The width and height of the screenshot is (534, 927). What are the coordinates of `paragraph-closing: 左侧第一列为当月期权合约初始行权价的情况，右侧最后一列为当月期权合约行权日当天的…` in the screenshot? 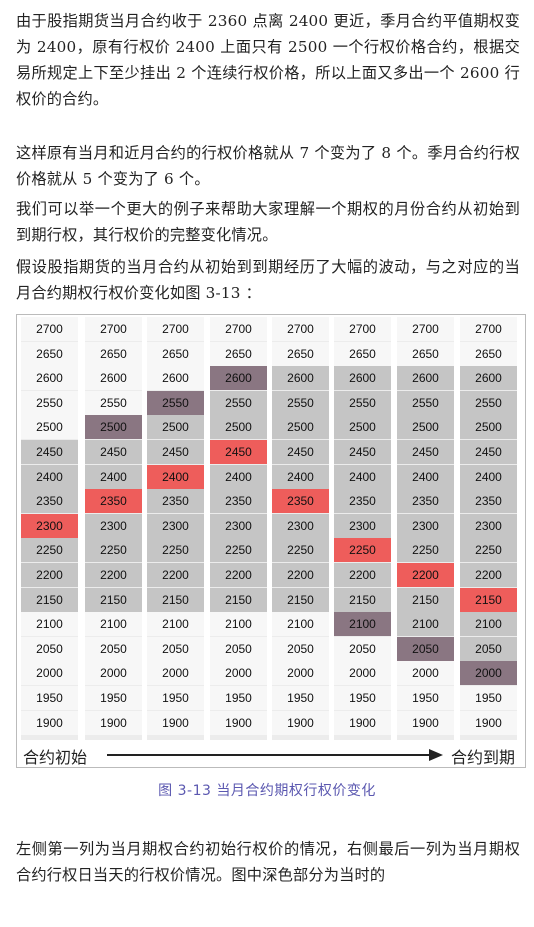 It's located at (268, 862).